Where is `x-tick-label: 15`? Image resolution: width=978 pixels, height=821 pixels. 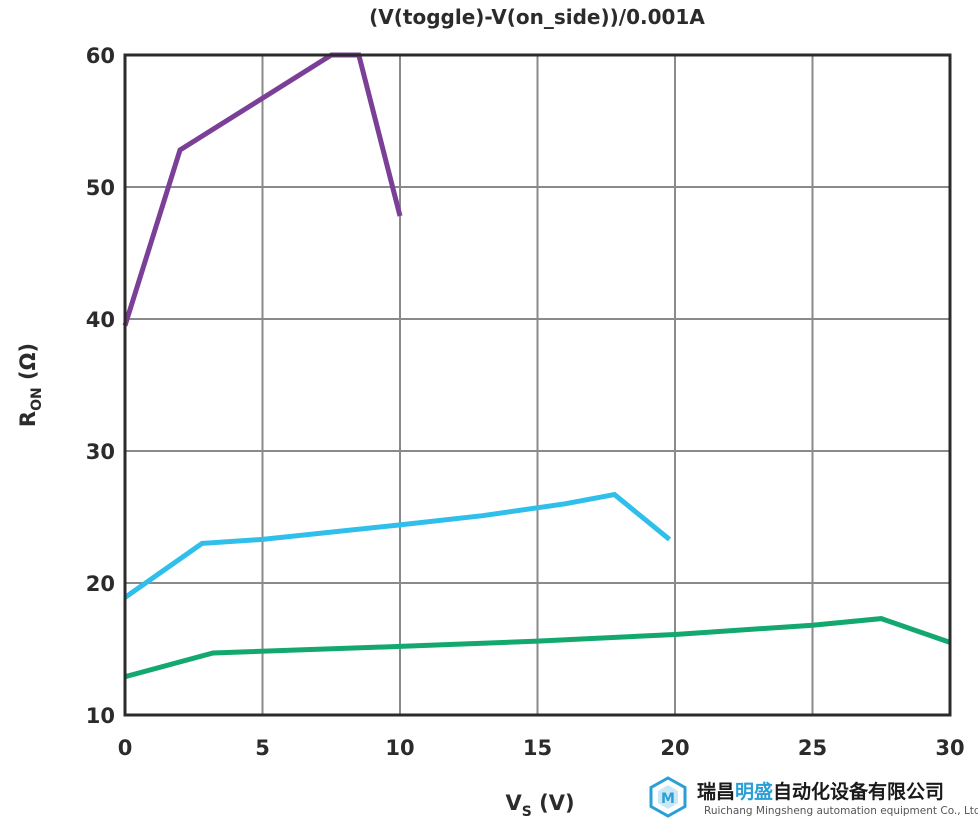
x-tick-label: 15 is located at coordinates (537, 748).